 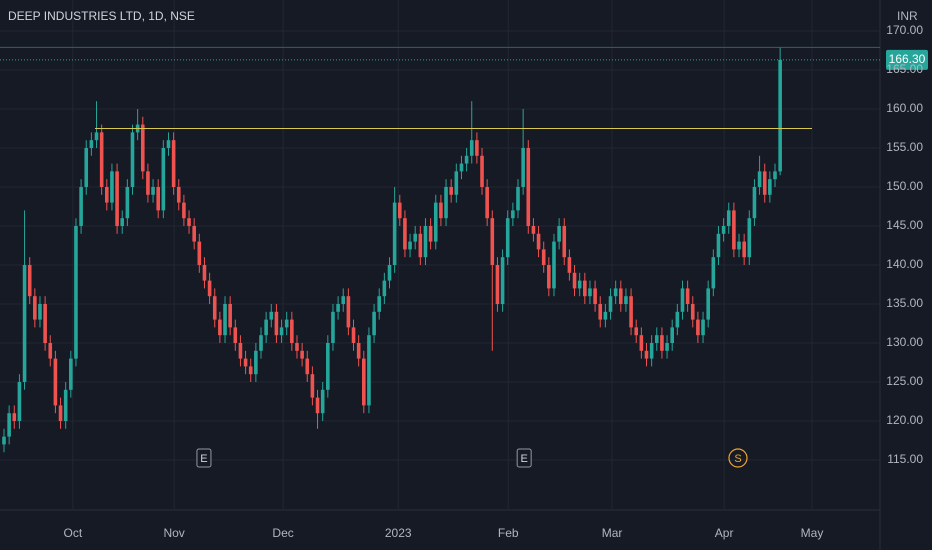 What do you see at coordinates (282, 533) in the screenshot?
I see `x-tick-label: Dec` at bounding box center [282, 533].